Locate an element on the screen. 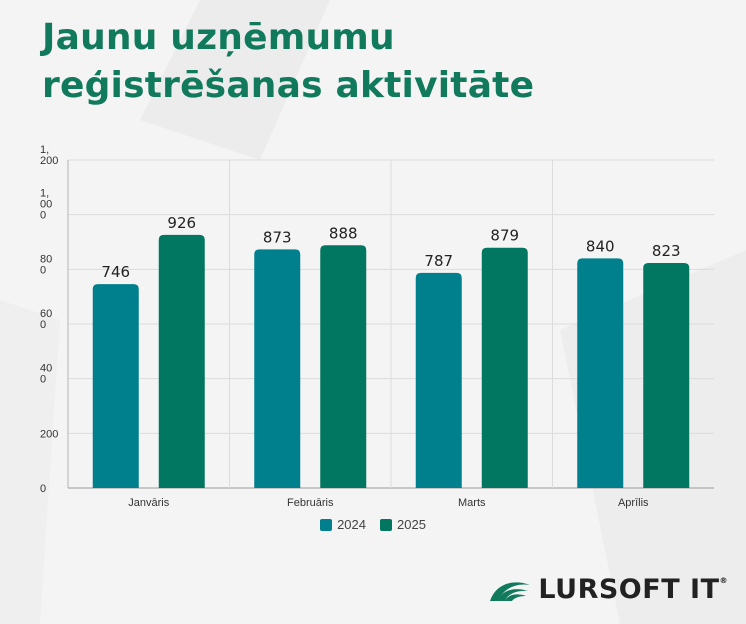 This screenshot has height=624, width=746. legend-swatch-2024 is located at coordinates (326, 524).